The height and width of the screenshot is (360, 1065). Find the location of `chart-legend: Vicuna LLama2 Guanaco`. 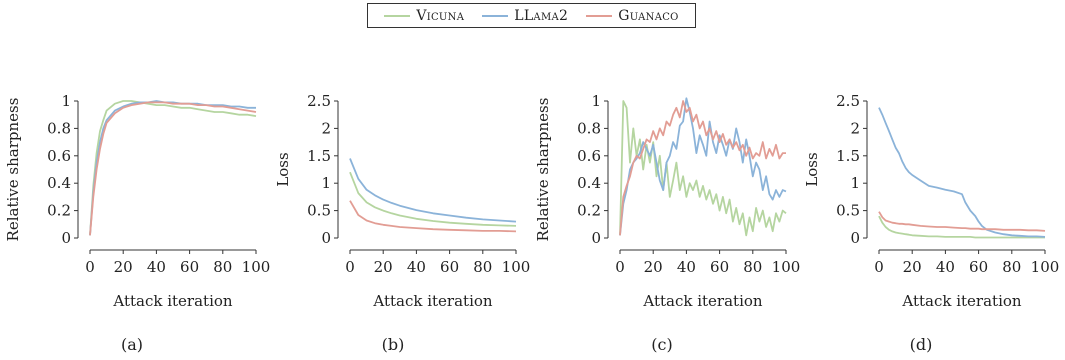

chart-legend: Vicuna LLama2 Guanaco is located at coordinates (531, 15).